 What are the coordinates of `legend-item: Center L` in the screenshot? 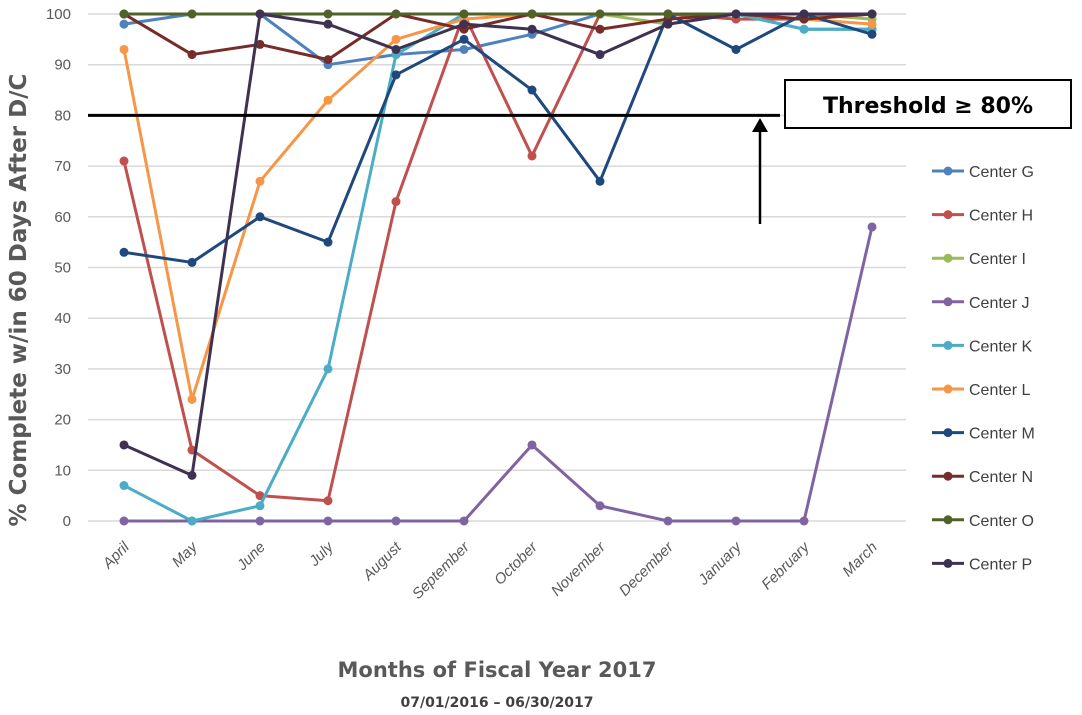 It's located at (981, 390).